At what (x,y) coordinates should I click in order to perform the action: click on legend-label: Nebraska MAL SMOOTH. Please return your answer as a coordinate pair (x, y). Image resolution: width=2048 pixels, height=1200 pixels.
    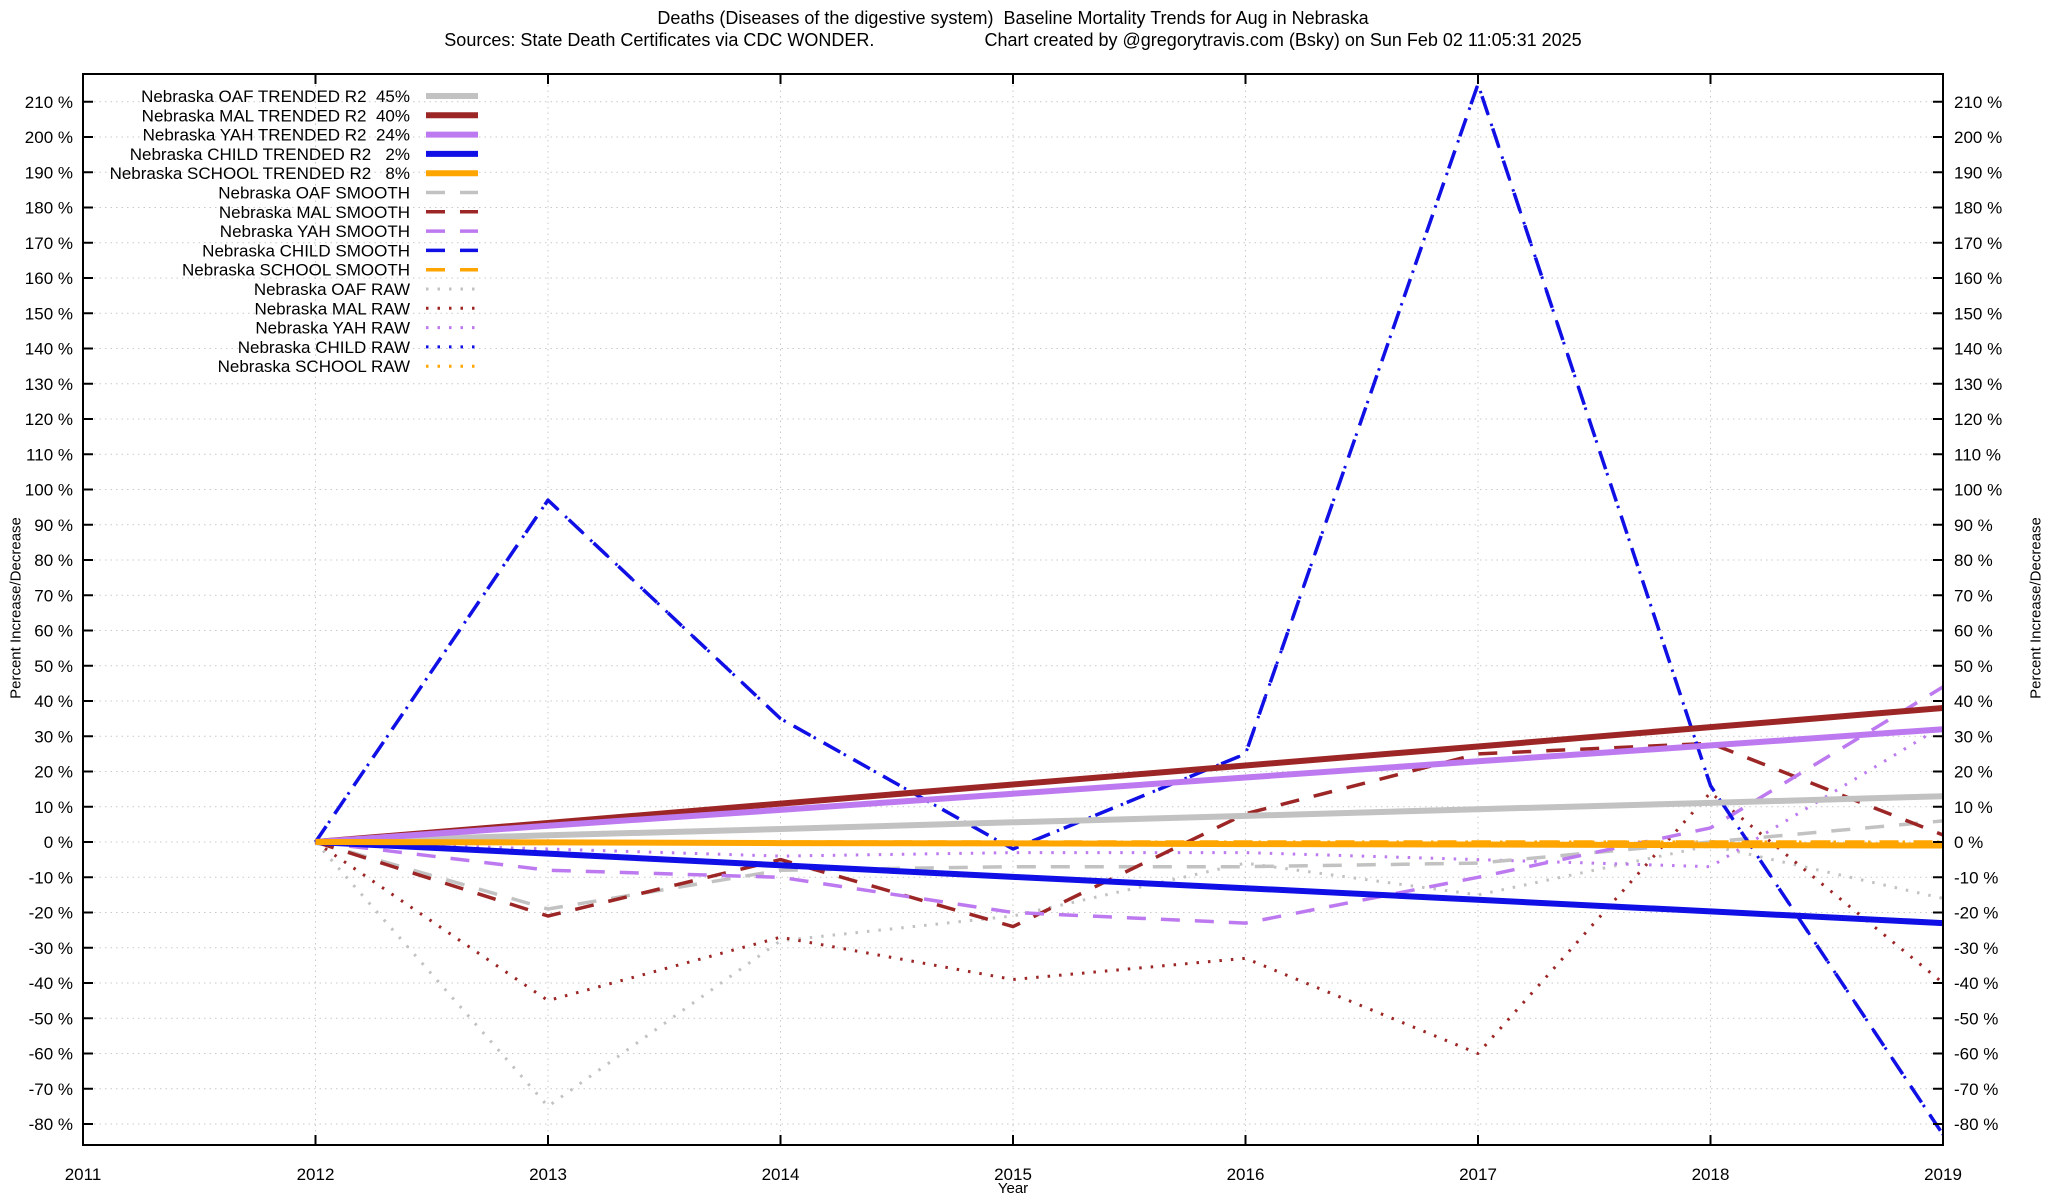
    Looking at the image, I should click on (314, 212).